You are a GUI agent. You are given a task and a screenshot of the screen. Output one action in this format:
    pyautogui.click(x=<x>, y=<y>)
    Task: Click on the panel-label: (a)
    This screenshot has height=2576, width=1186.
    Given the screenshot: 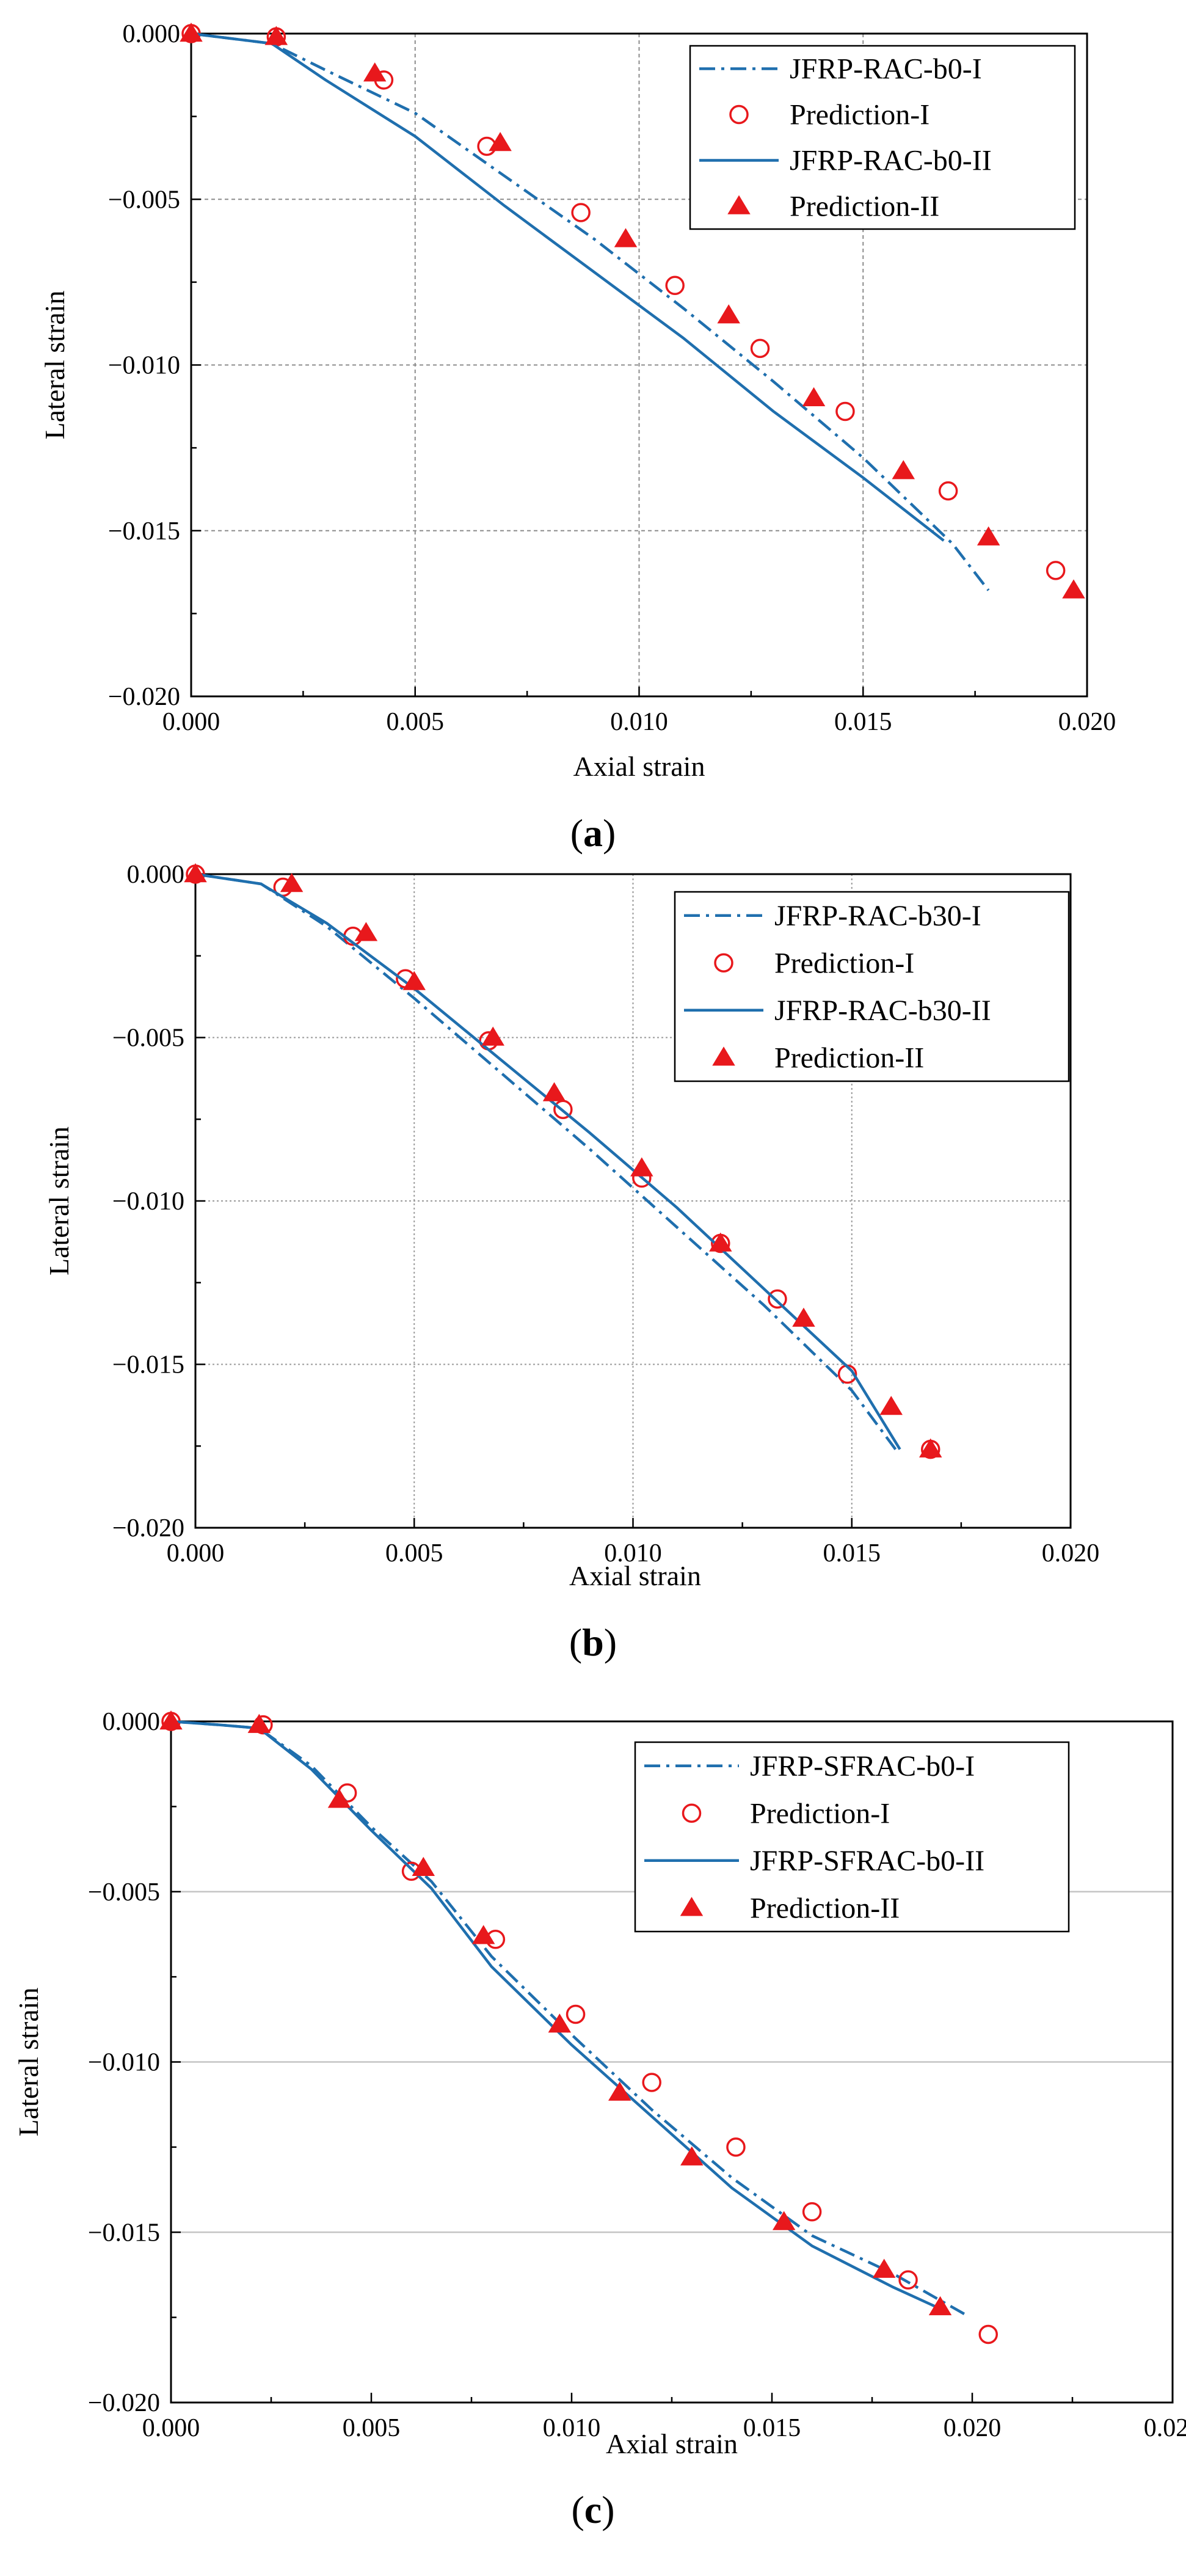 What is the action you would take?
    pyautogui.click(x=593, y=833)
    